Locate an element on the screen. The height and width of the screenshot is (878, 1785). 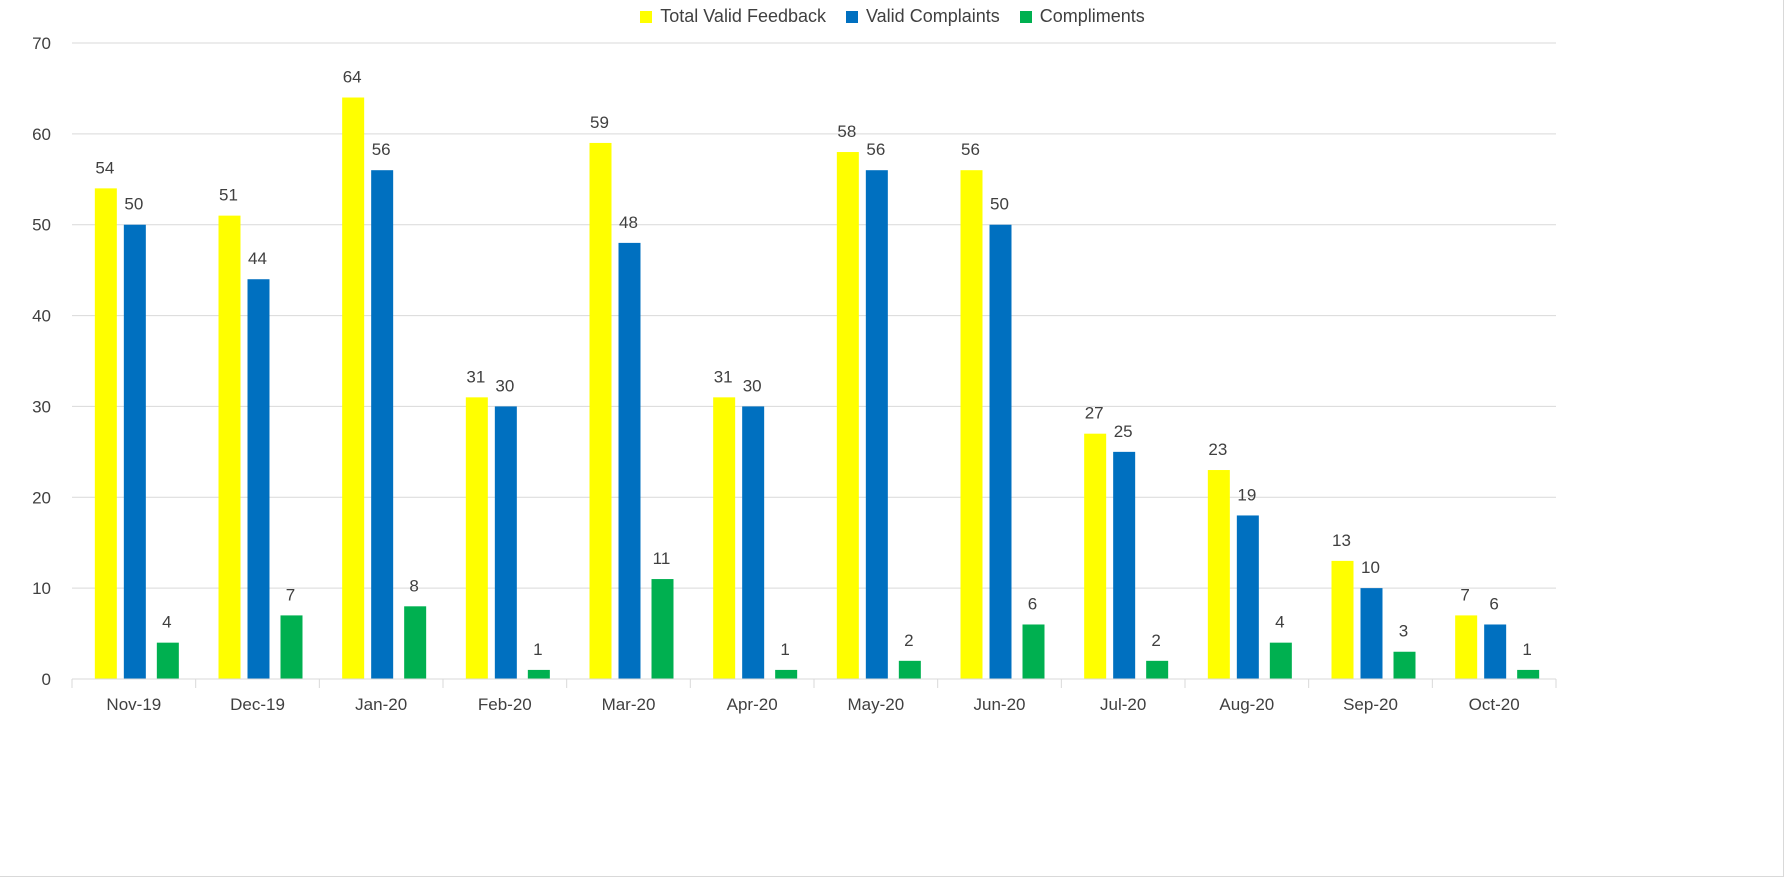
legend-item: Compliments is located at coordinates (1082, 16).